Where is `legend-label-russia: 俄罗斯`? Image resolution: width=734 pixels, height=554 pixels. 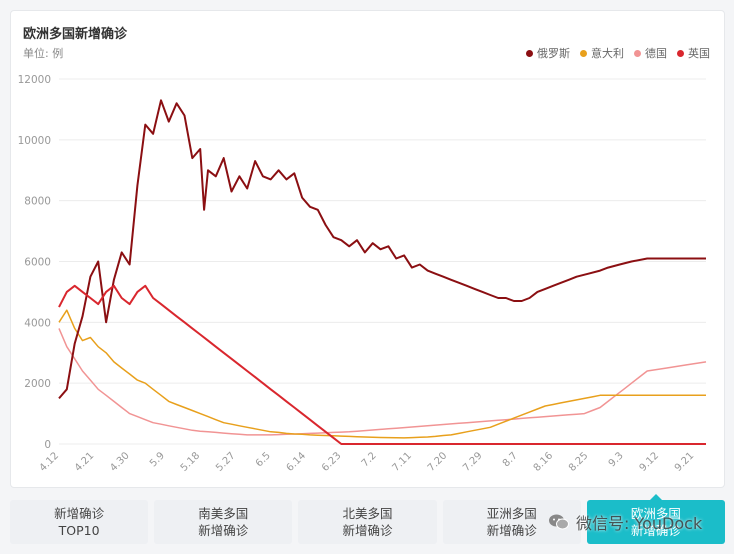
legend-label-russia: 俄罗斯 is located at coordinates (553, 53).